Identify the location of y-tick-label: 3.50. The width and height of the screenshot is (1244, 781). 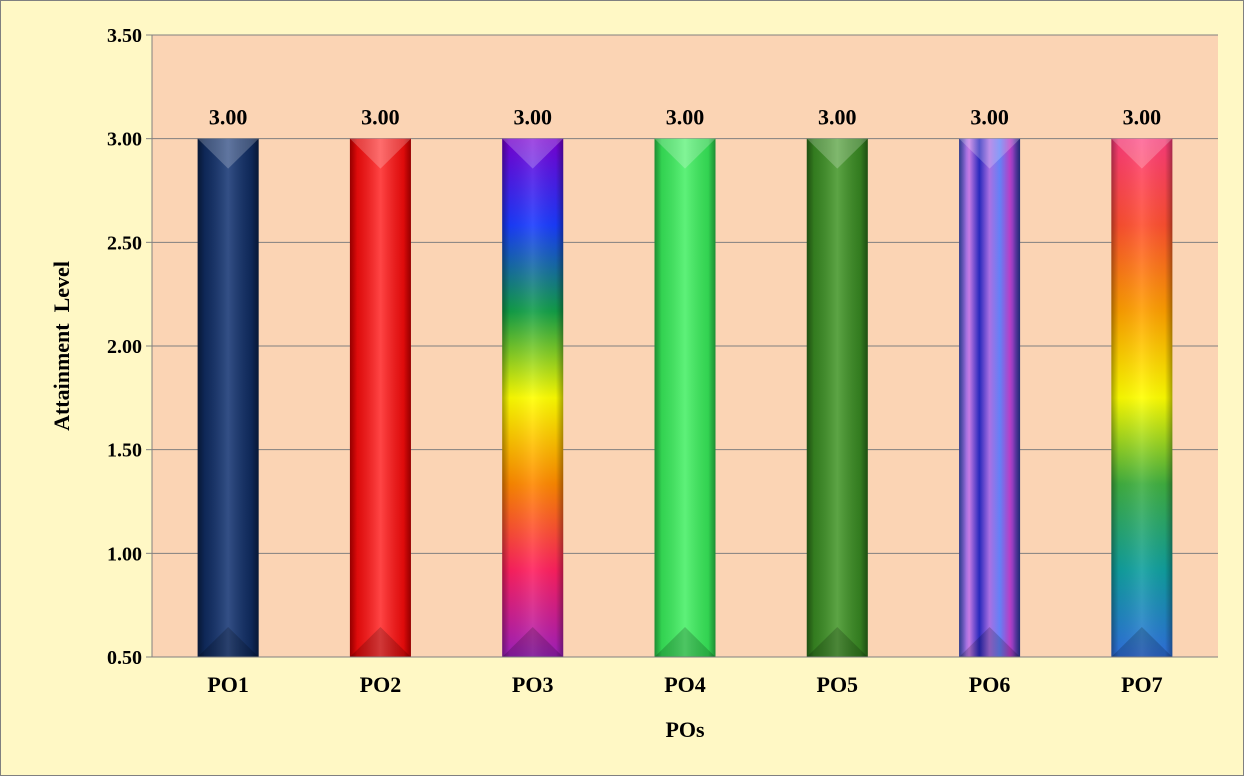
(124, 36).